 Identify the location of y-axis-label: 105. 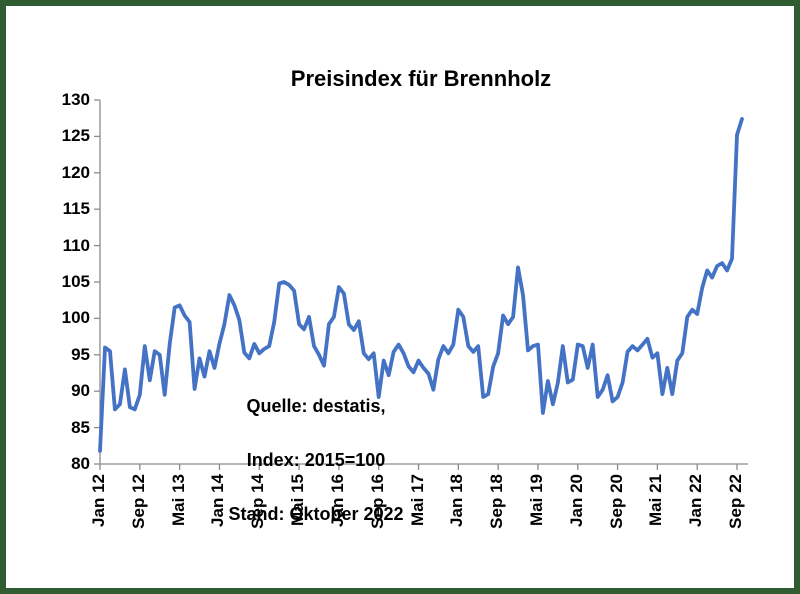
(75, 281).